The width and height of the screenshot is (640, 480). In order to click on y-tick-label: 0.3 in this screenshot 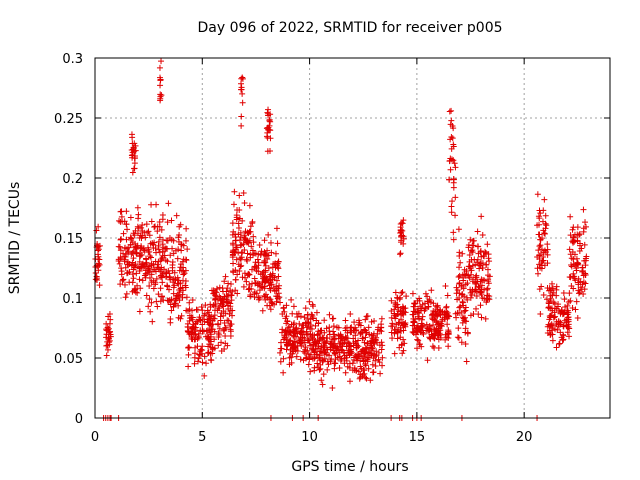, I will do `click(72, 59)`.